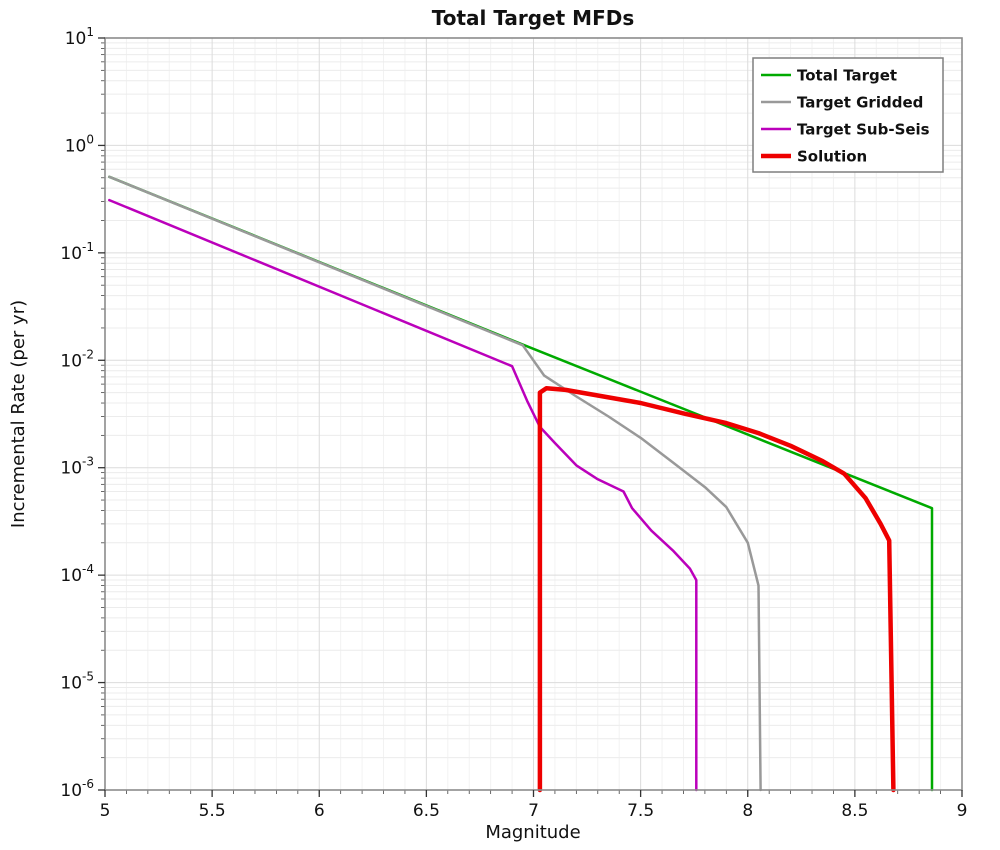  What do you see at coordinates (747, 811) in the screenshot?
I see `x-tick-label: 8` at bounding box center [747, 811].